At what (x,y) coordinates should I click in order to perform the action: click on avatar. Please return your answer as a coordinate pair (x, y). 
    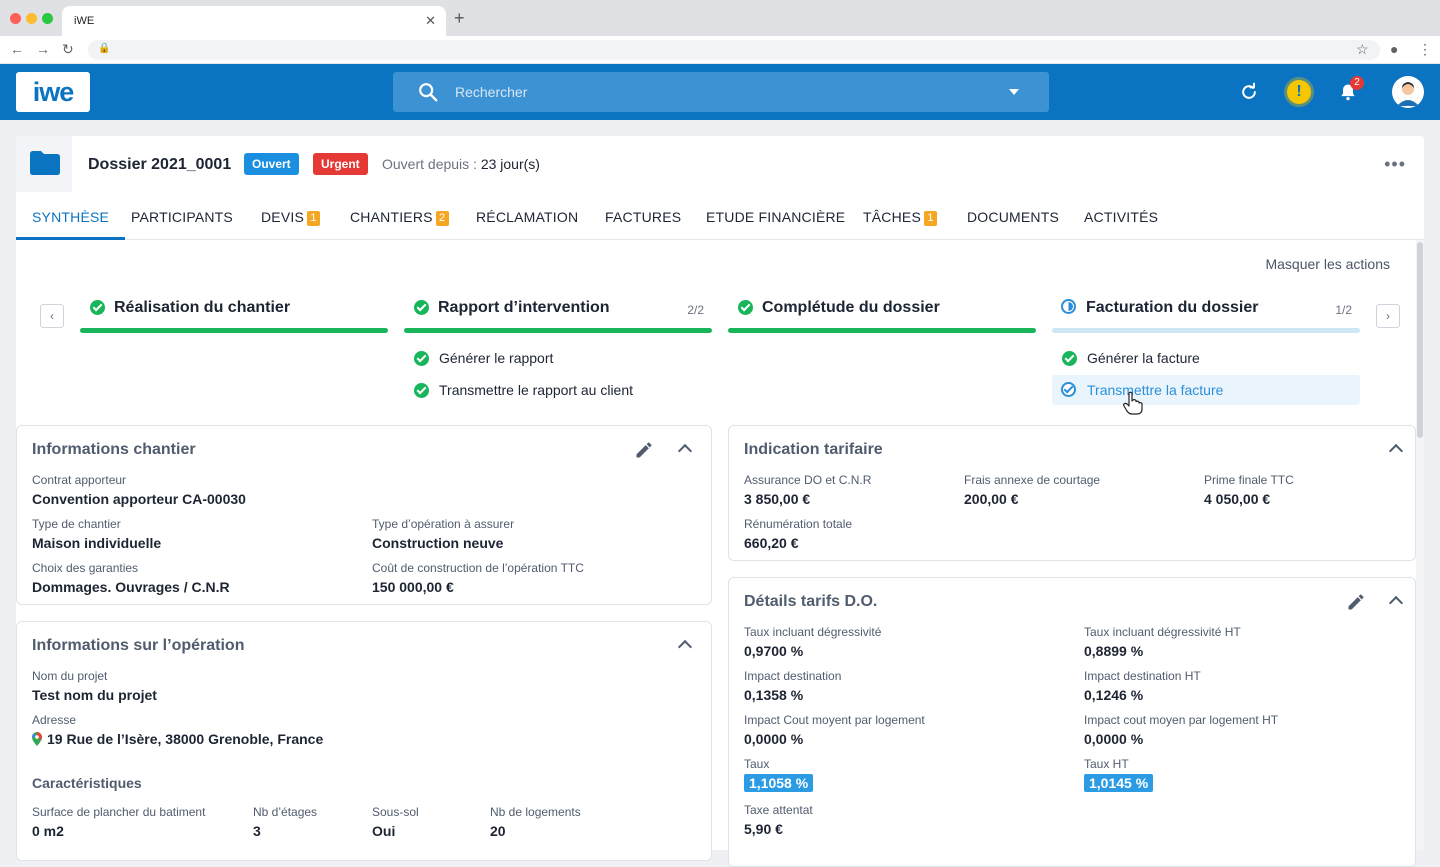
    Looking at the image, I should click on (1408, 92).